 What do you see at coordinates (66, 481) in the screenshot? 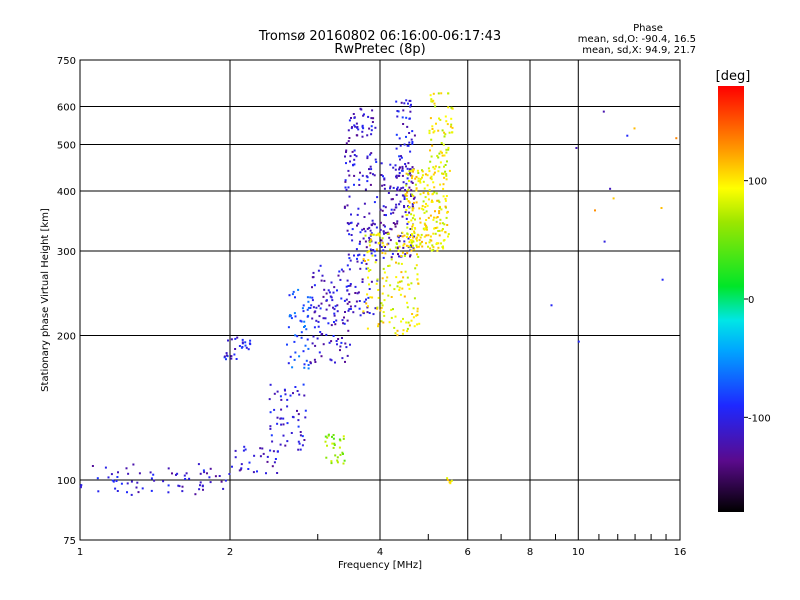
I see `y-tick-label: 100` at bounding box center [66, 481].